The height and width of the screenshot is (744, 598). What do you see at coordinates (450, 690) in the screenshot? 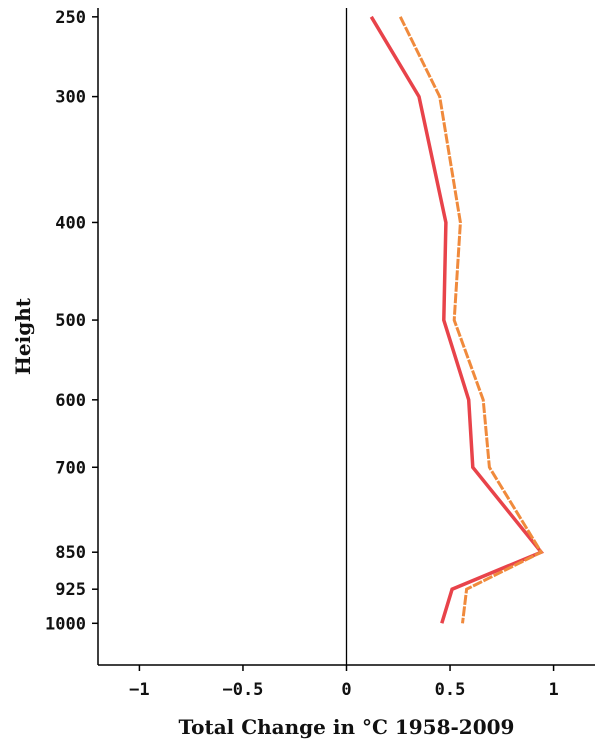
I see `x-tick-label: 0.5` at bounding box center [450, 690].